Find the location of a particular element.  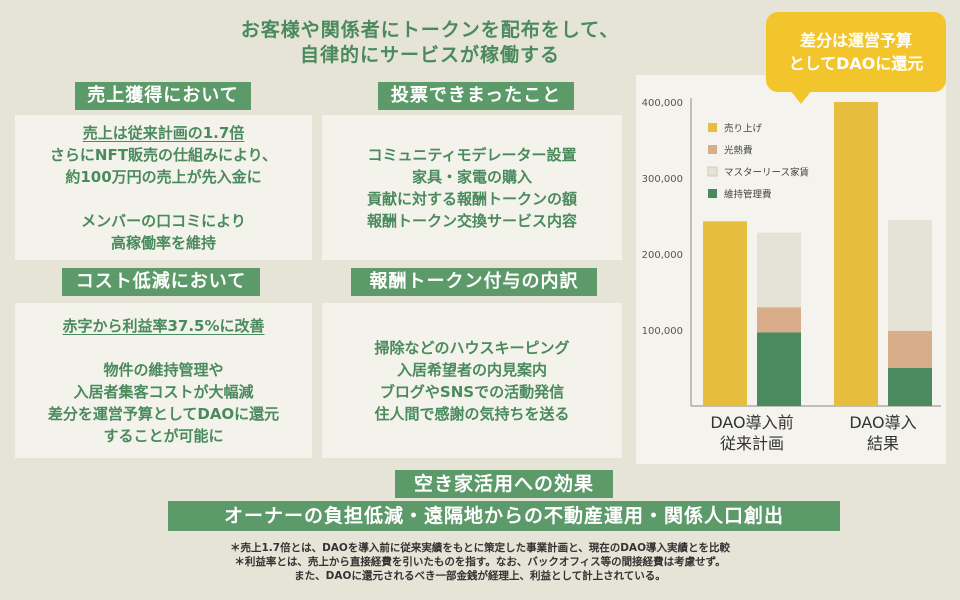

x-category-label: 結果 is located at coordinates (883, 443).